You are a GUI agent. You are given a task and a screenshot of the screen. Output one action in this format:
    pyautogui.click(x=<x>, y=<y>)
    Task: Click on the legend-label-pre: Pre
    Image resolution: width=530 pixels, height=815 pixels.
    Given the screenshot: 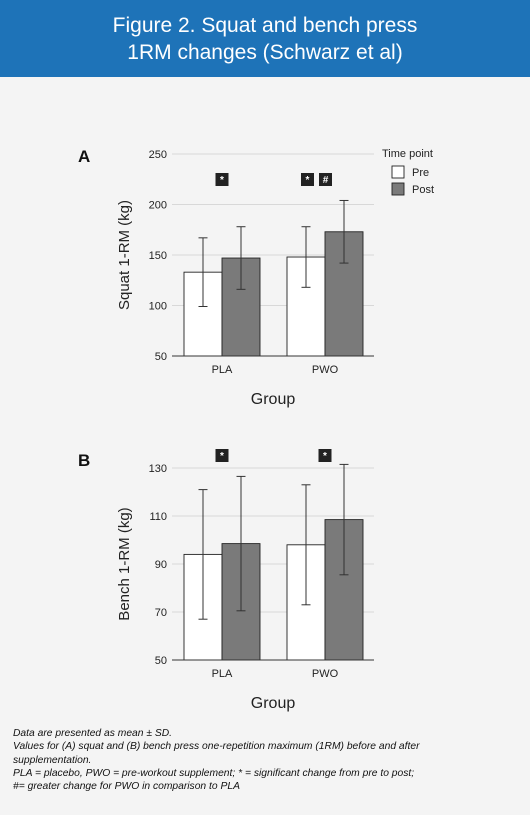 What is the action you would take?
    pyautogui.click(x=420, y=173)
    